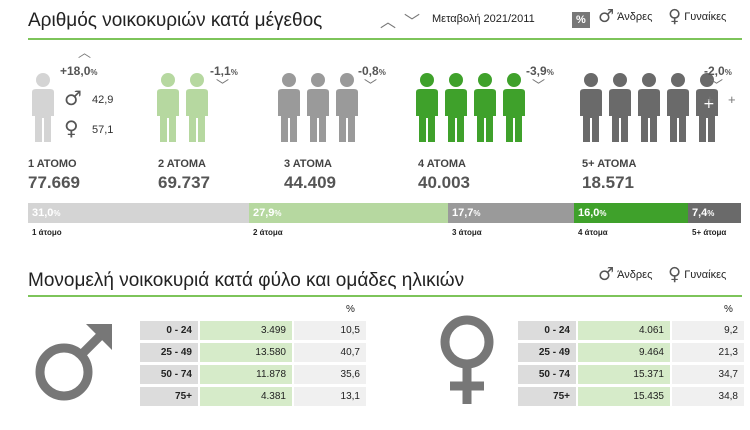  What do you see at coordinates (224, 71) in the screenshot?
I see `change-2: -1,1%` at bounding box center [224, 71].